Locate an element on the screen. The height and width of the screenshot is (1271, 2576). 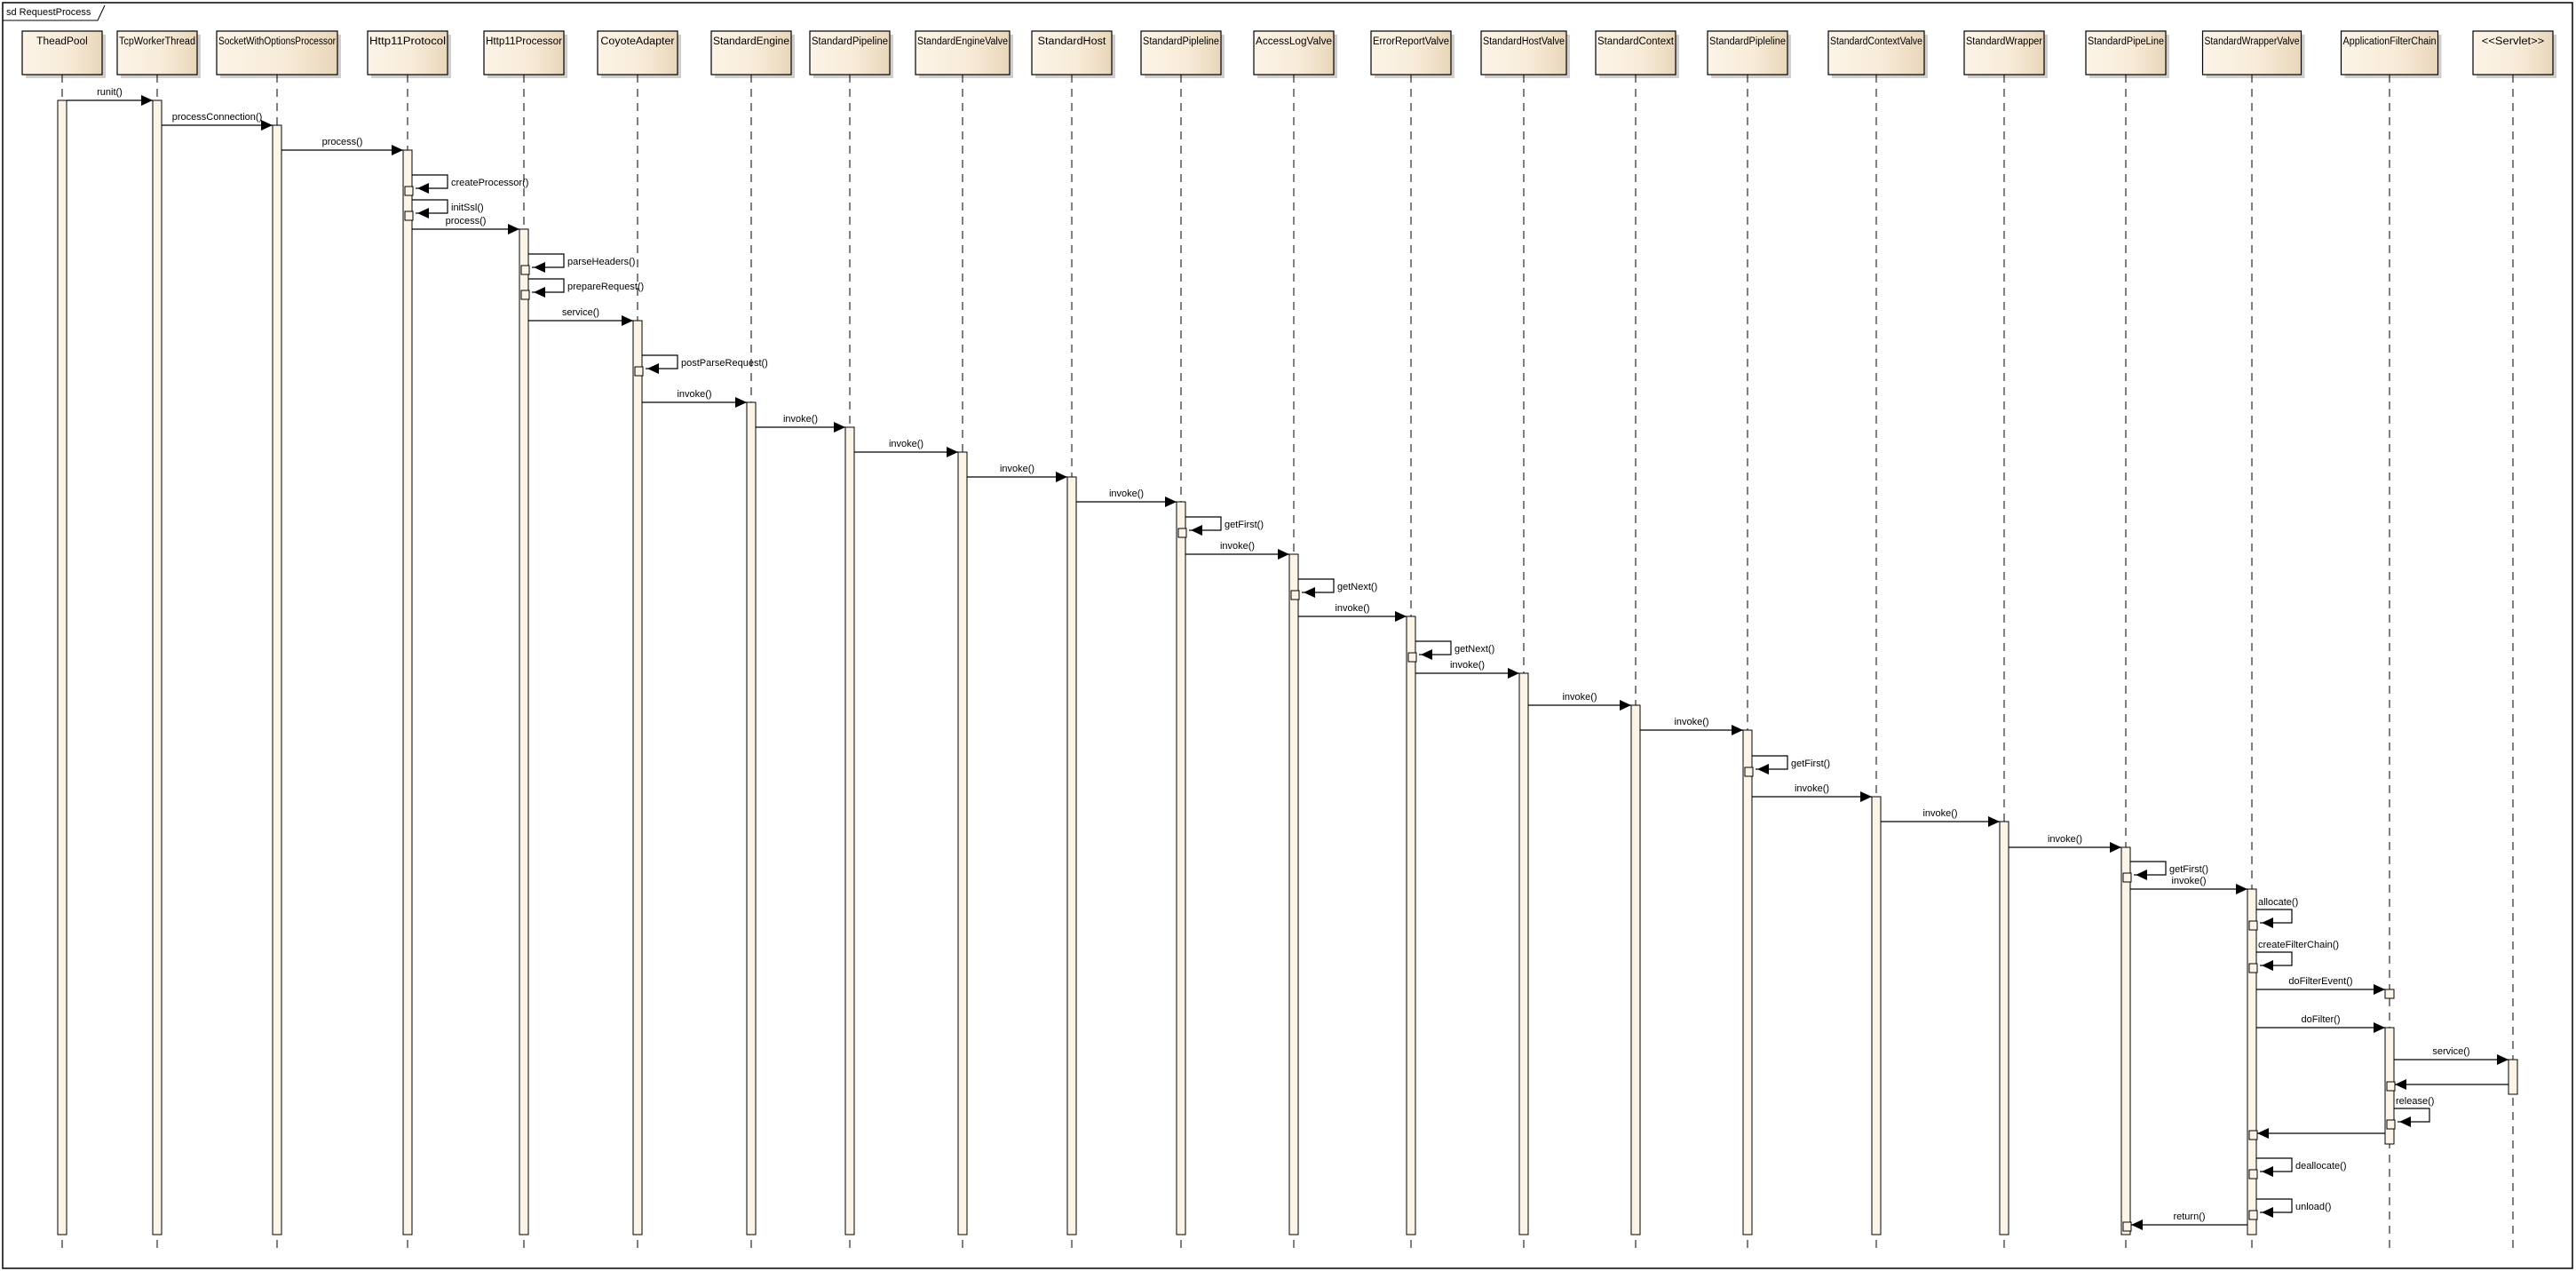
message-label: getFirst() is located at coordinates (1245, 525).